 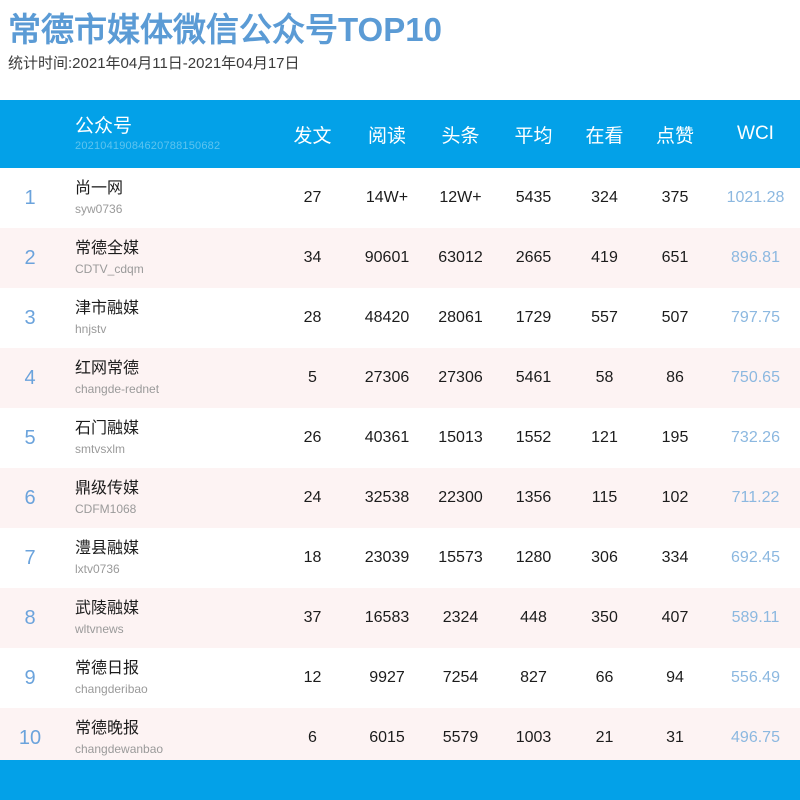 What do you see at coordinates (400, 678) in the screenshot?
I see `table-row: 9 常德日报 changderibao 12 9927 7254 827 66 94 556.49` at bounding box center [400, 678].